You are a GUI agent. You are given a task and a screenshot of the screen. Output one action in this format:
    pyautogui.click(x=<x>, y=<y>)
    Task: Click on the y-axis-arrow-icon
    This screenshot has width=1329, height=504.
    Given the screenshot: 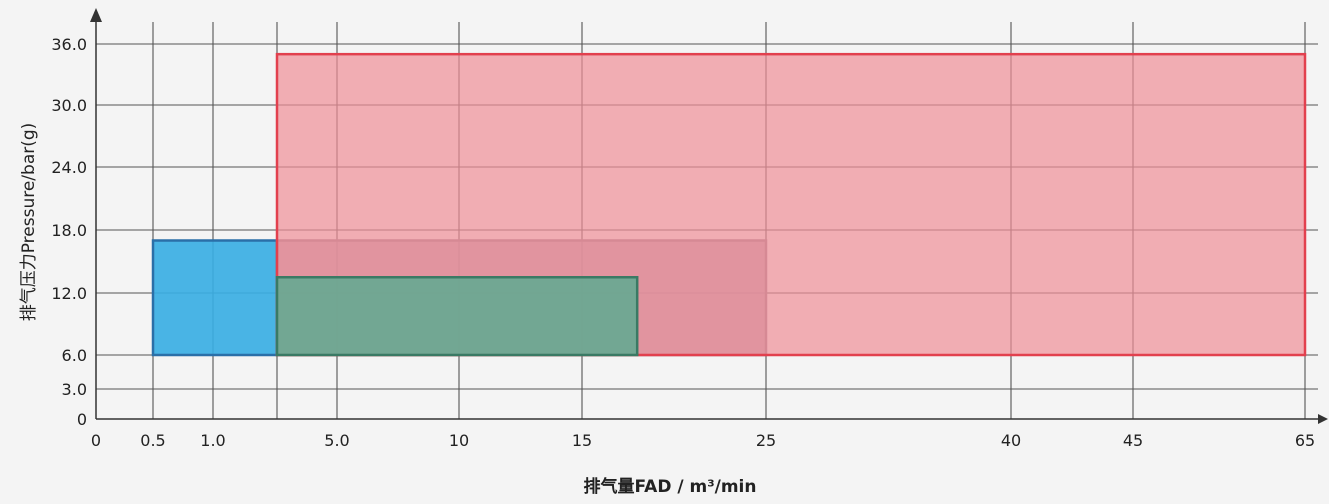 What is the action you would take?
    pyautogui.click(x=96, y=15)
    